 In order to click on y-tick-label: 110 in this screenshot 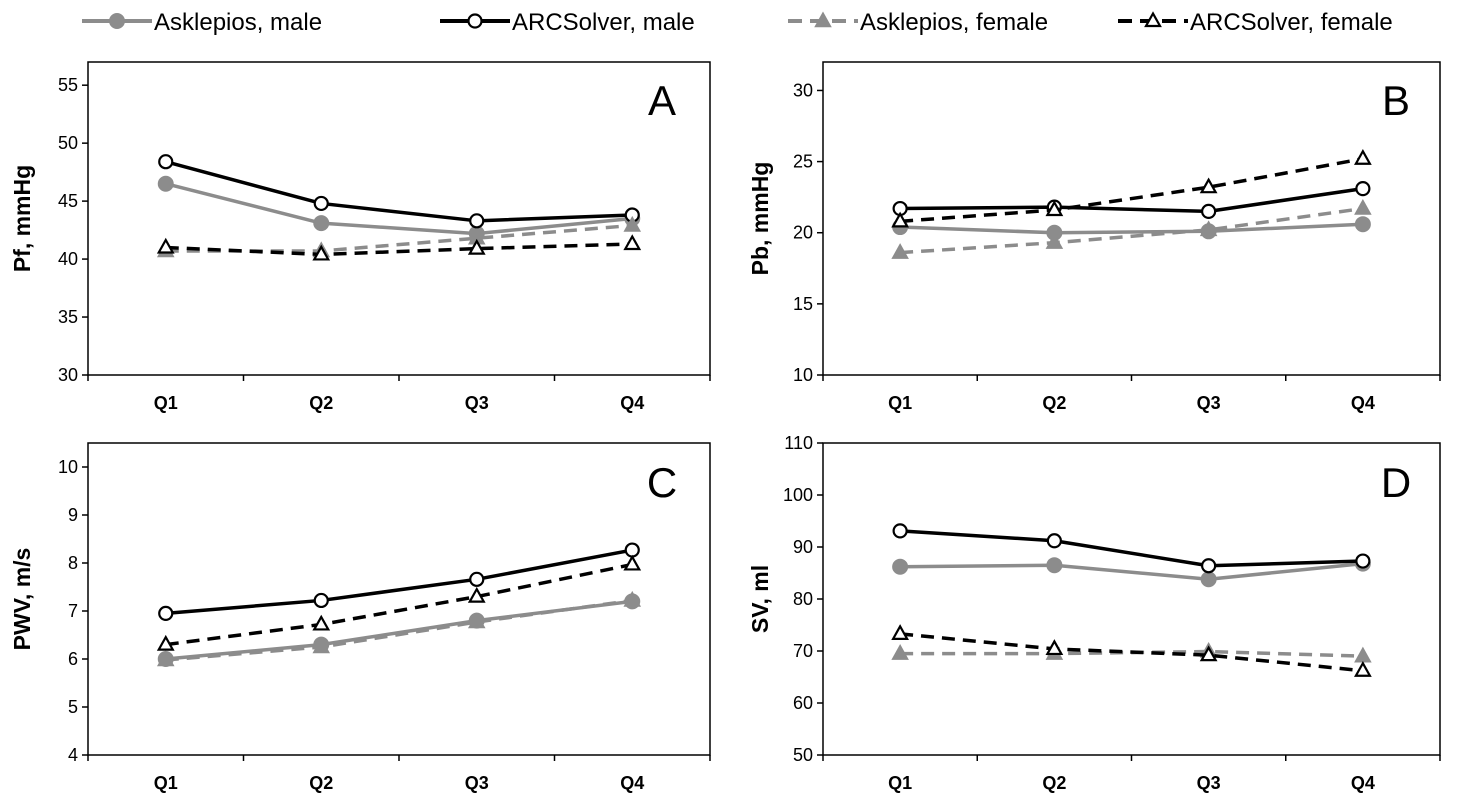, I will do `click(798, 443)`.